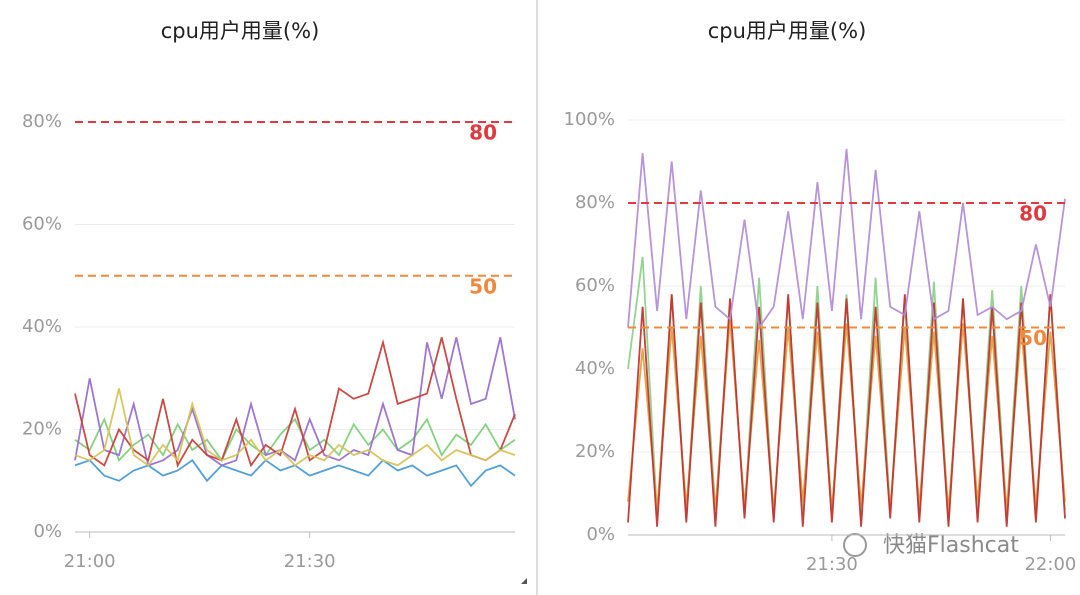 The height and width of the screenshot is (595, 1080). What do you see at coordinates (589, 119) in the screenshot?
I see `y-tick-label: 100%` at bounding box center [589, 119].